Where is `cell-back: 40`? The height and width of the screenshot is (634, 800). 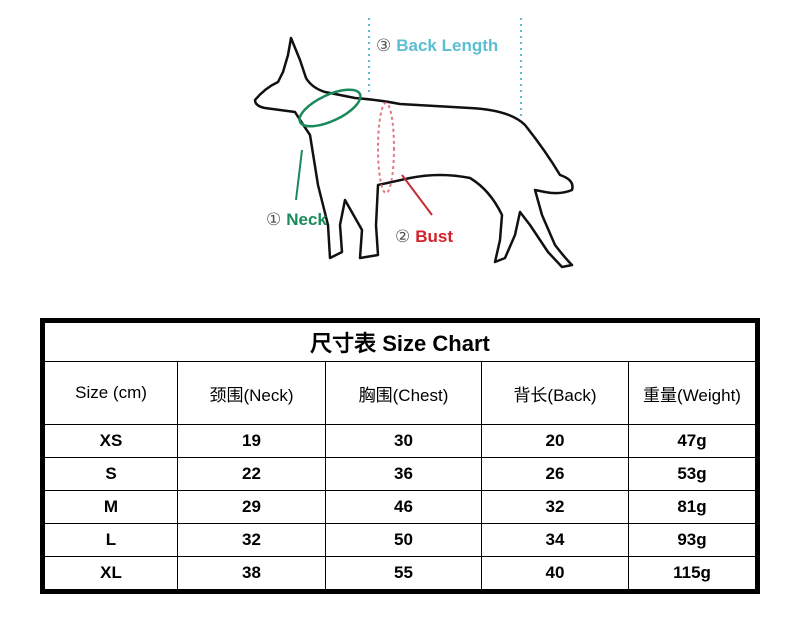
cell-back: 40 is located at coordinates (555, 573).